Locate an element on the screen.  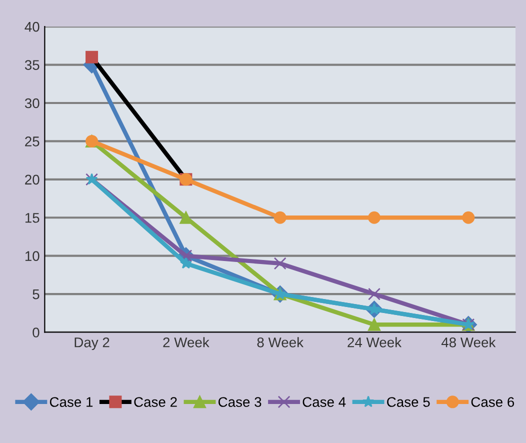
legend-label: Case 4 is located at coordinates (324, 402).